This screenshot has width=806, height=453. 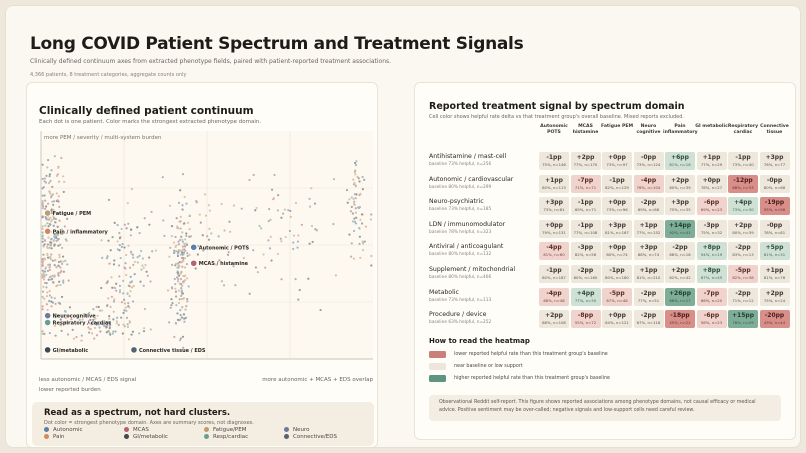 I want to click on cell-support-value: 75%, n=35, so click(x=680, y=210).